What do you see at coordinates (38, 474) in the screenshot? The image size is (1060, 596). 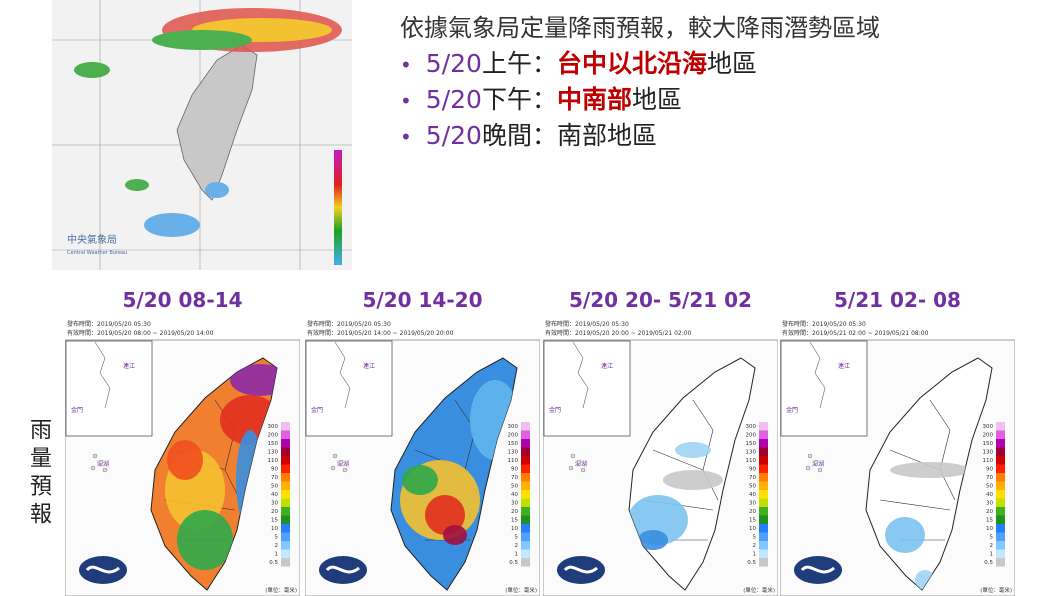 I see `side-label: 雨量預報` at bounding box center [38, 474].